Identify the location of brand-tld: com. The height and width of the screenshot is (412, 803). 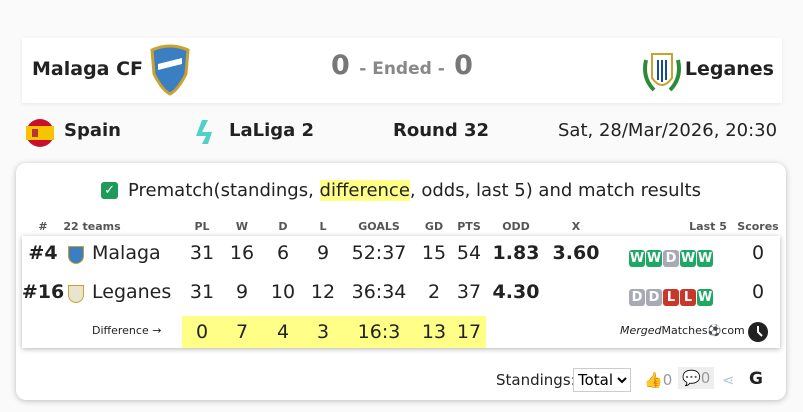
(733, 330).